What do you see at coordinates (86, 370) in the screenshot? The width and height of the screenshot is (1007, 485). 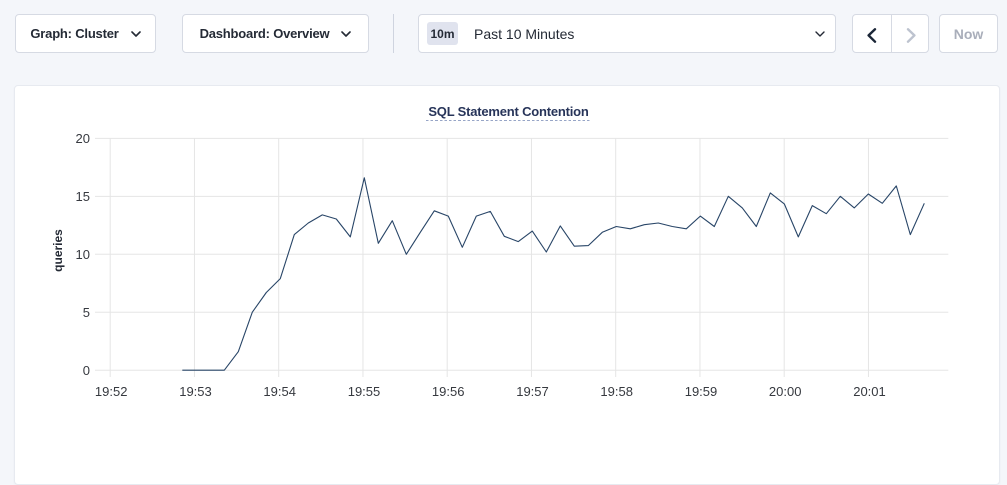 I see `svg-text: 0` at bounding box center [86, 370].